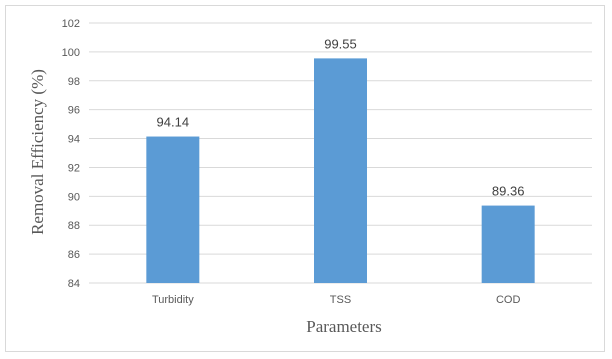 The height and width of the screenshot is (359, 612). I want to click on y-tick-label: 84, so click(74, 284).